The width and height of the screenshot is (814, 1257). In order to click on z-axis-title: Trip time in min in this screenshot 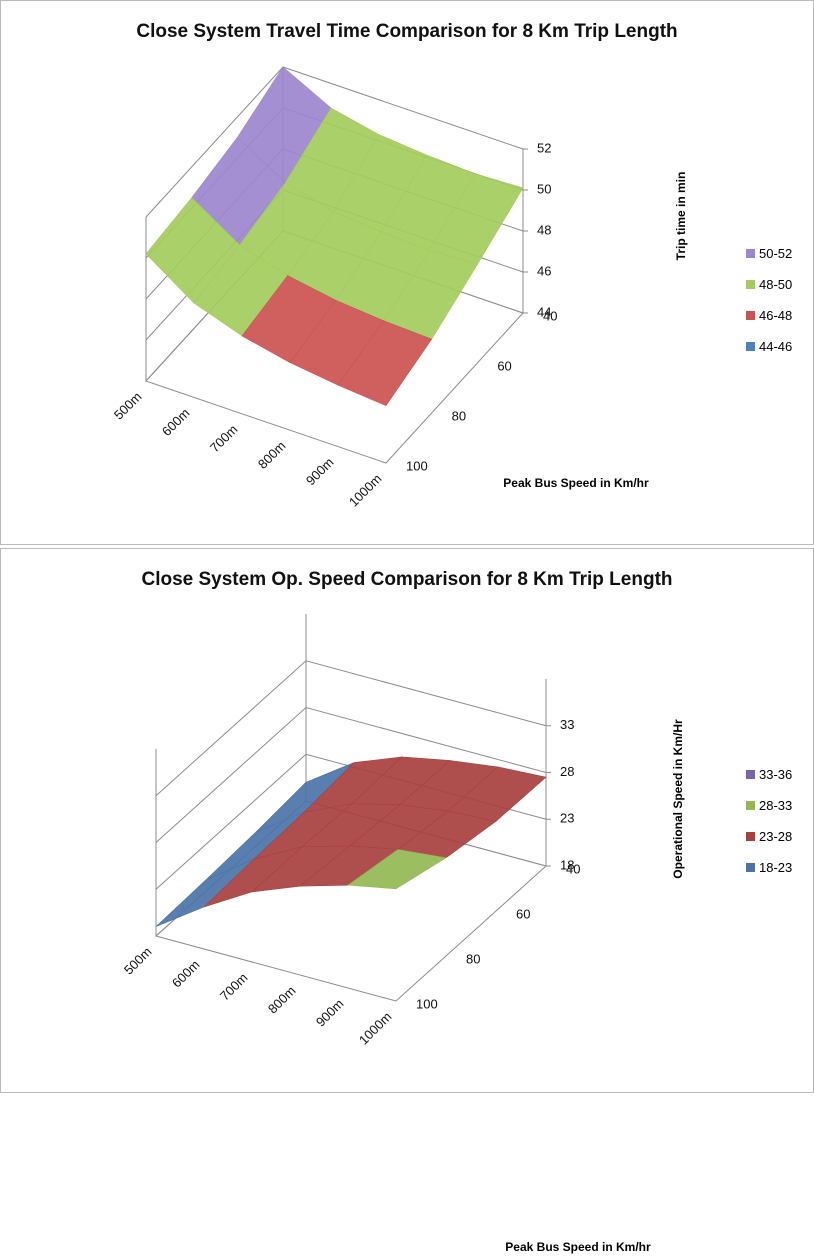, I will do `click(681, 216)`.